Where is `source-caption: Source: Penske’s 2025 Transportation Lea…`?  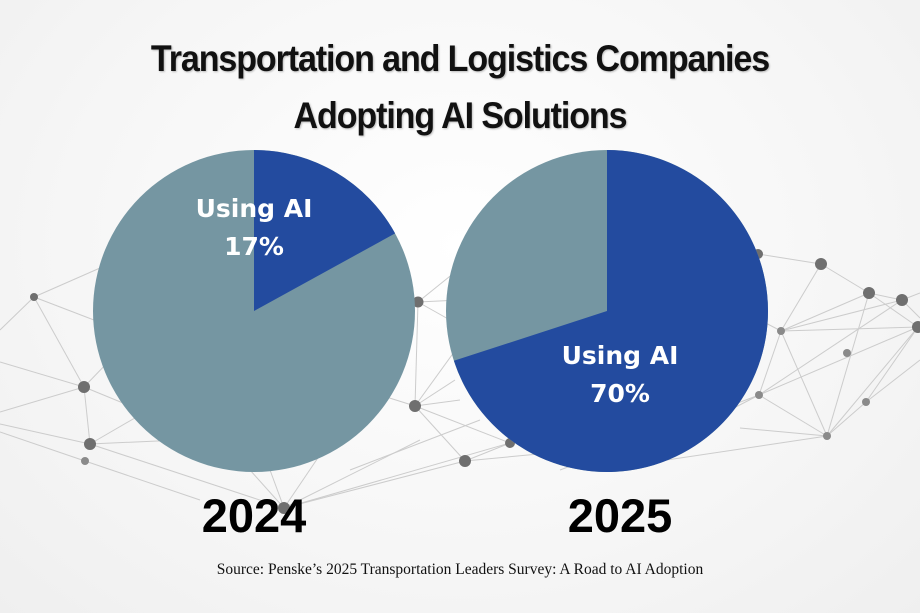 source-caption: Source: Penske’s 2025 Transportation Lea… is located at coordinates (460, 569).